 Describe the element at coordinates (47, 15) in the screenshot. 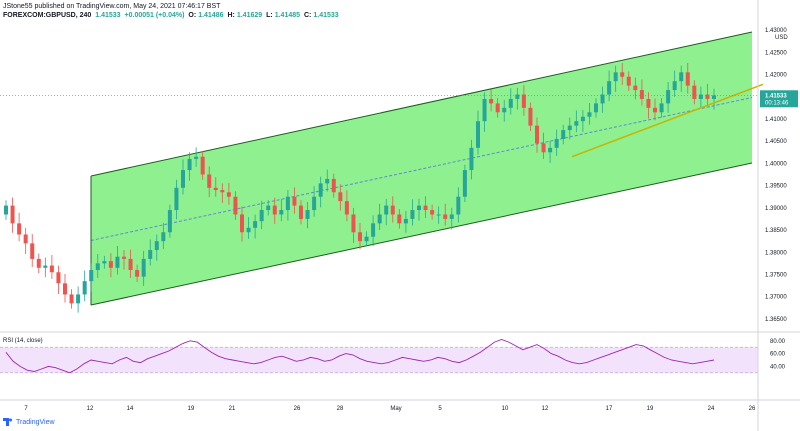

I see `symbol-label: FOREXCOM:GBPUSD, 240` at that location.